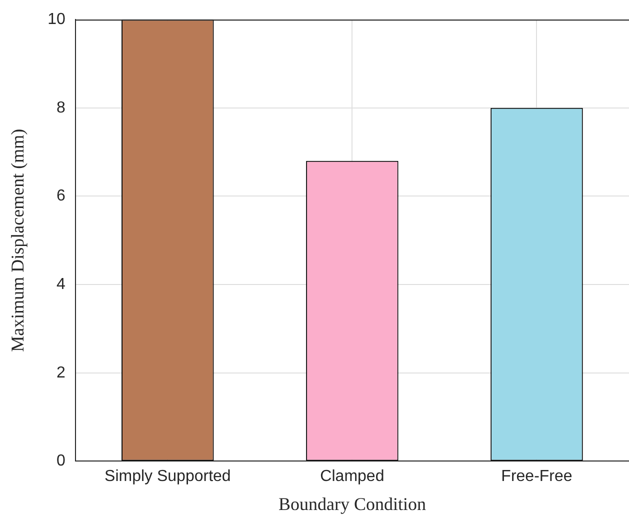 The height and width of the screenshot is (524, 629). What do you see at coordinates (352, 477) in the screenshot?
I see `x-tick-label: Clamped` at bounding box center [352, 477].